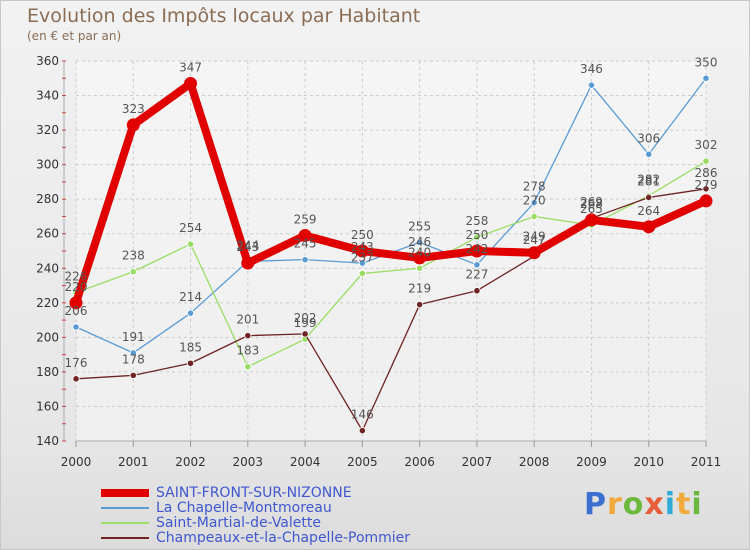 The image size is (750, 550). What do you see at coordinates (419, 462) in the screenshot?
I see `x-tick-label: 2006` at bounding box center [419, 462].